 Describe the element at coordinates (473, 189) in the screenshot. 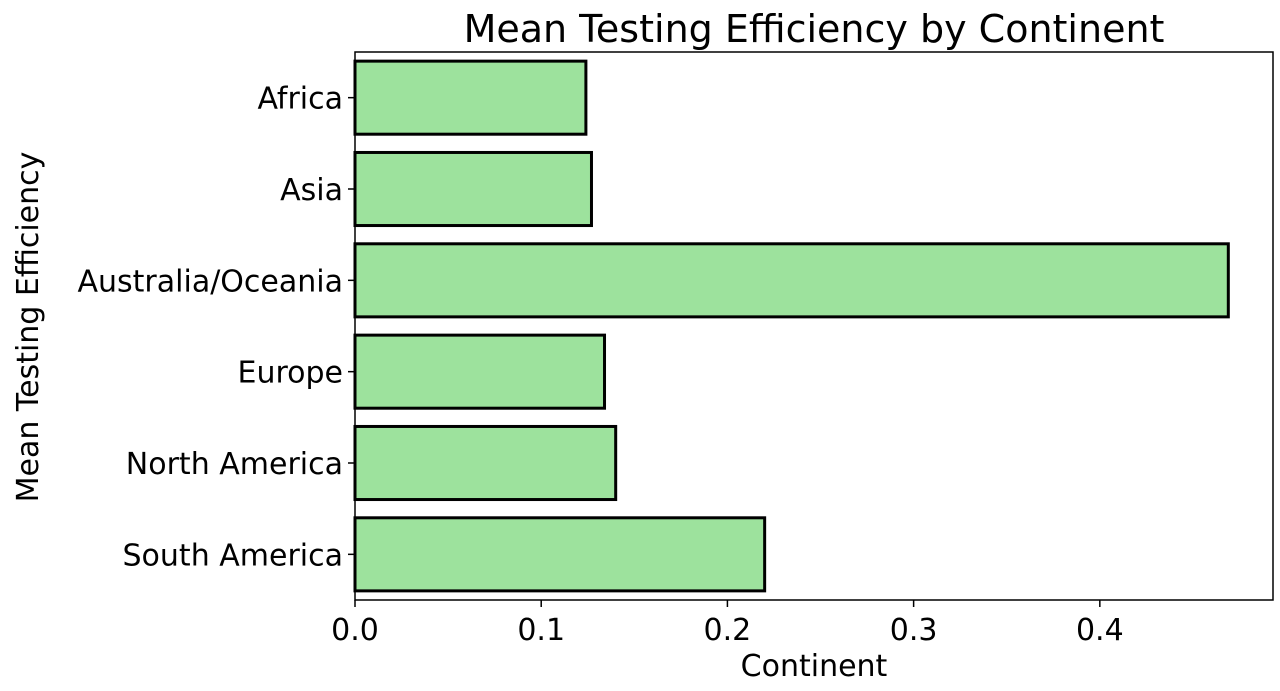

I see `bar-asia` at that location.